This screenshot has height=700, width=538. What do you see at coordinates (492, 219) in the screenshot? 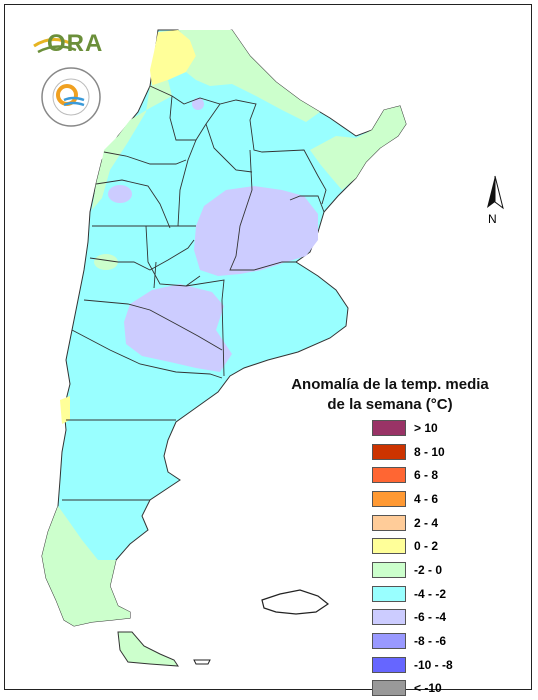
I see `north-label: N` at bounding box center [492, 219].